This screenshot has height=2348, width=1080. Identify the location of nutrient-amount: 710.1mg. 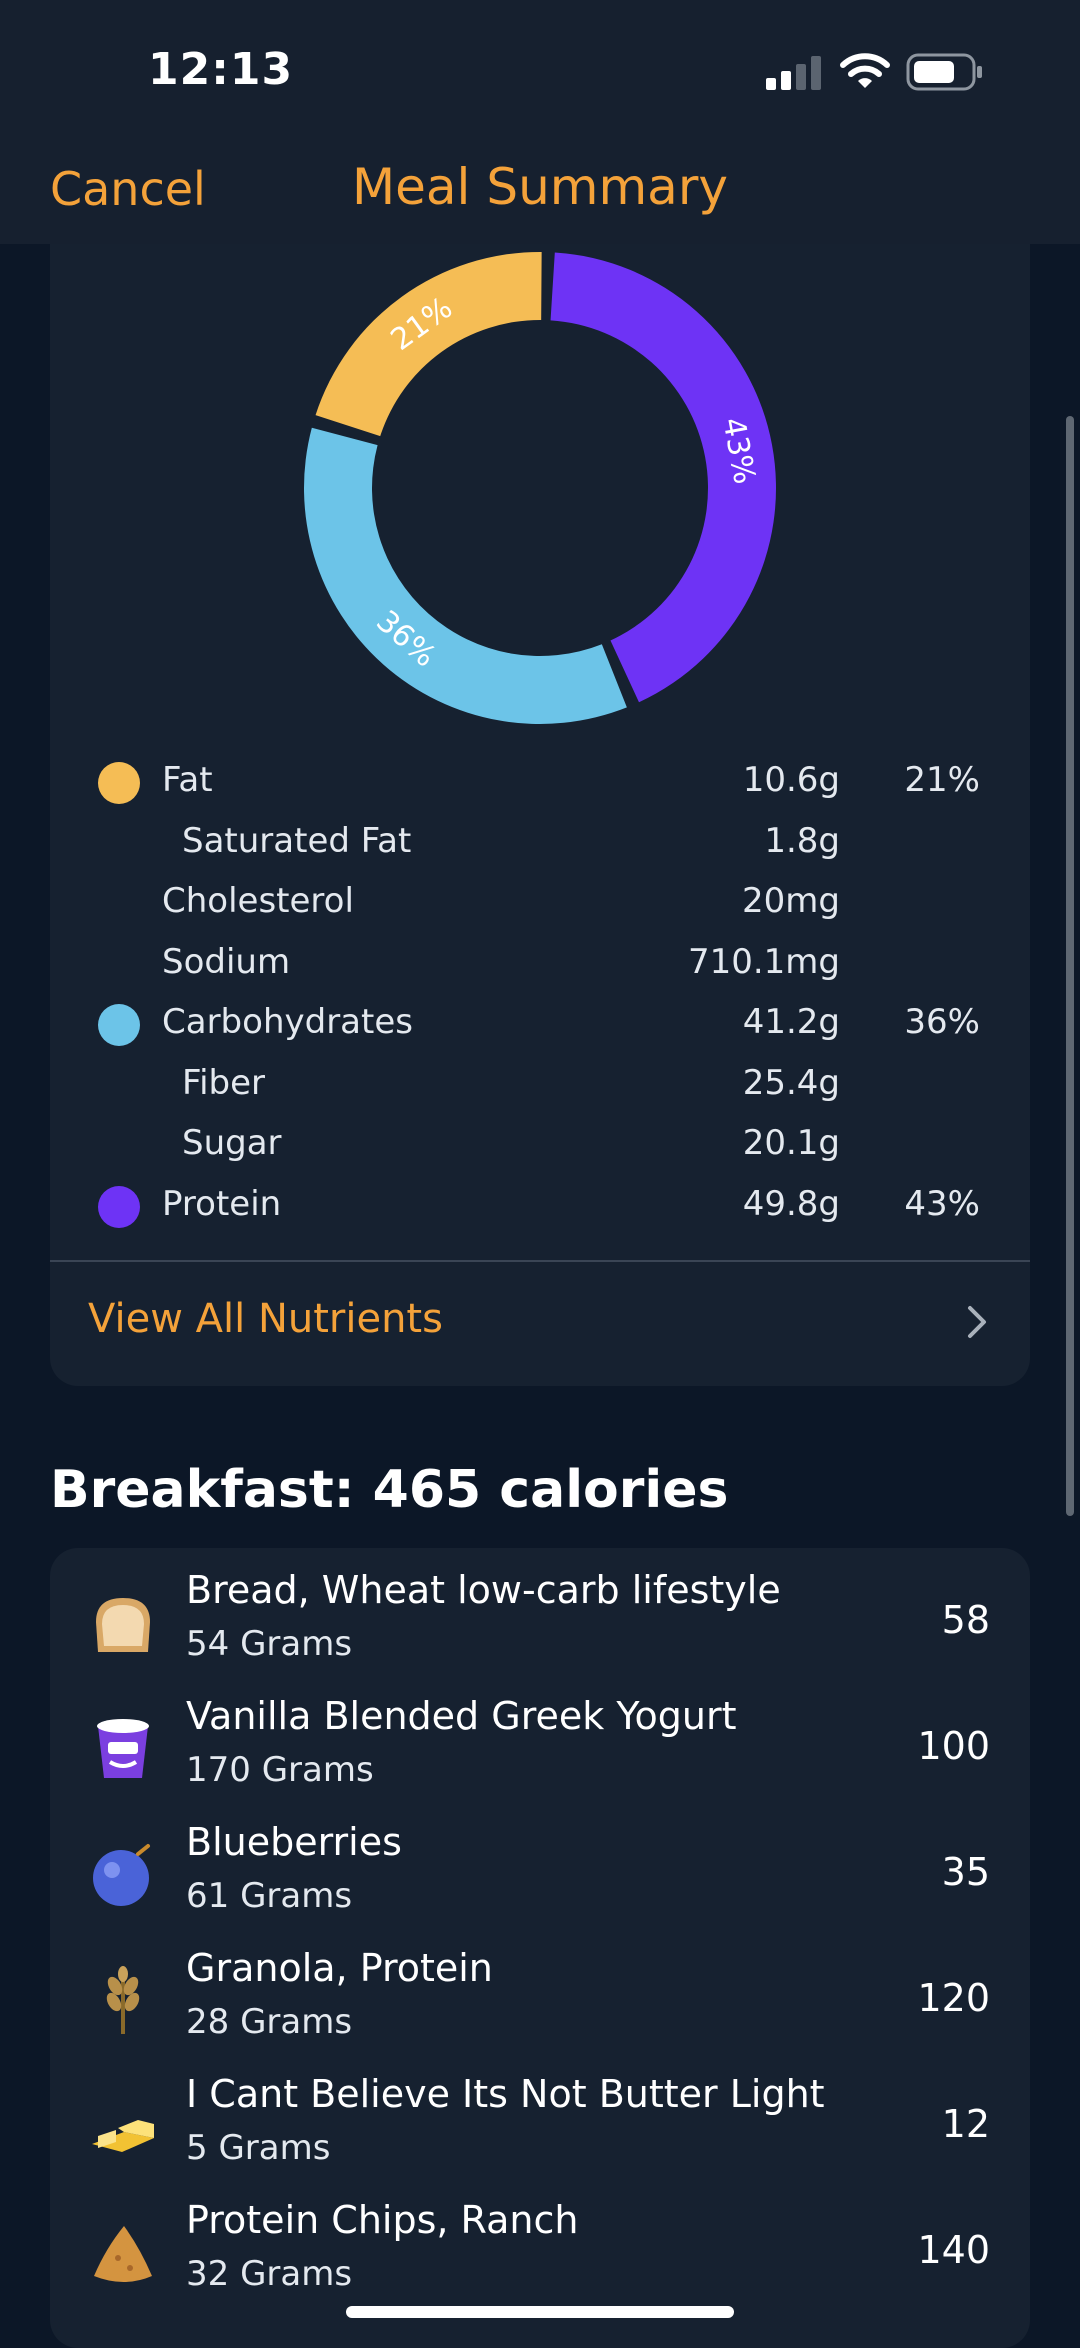
(763, 961).